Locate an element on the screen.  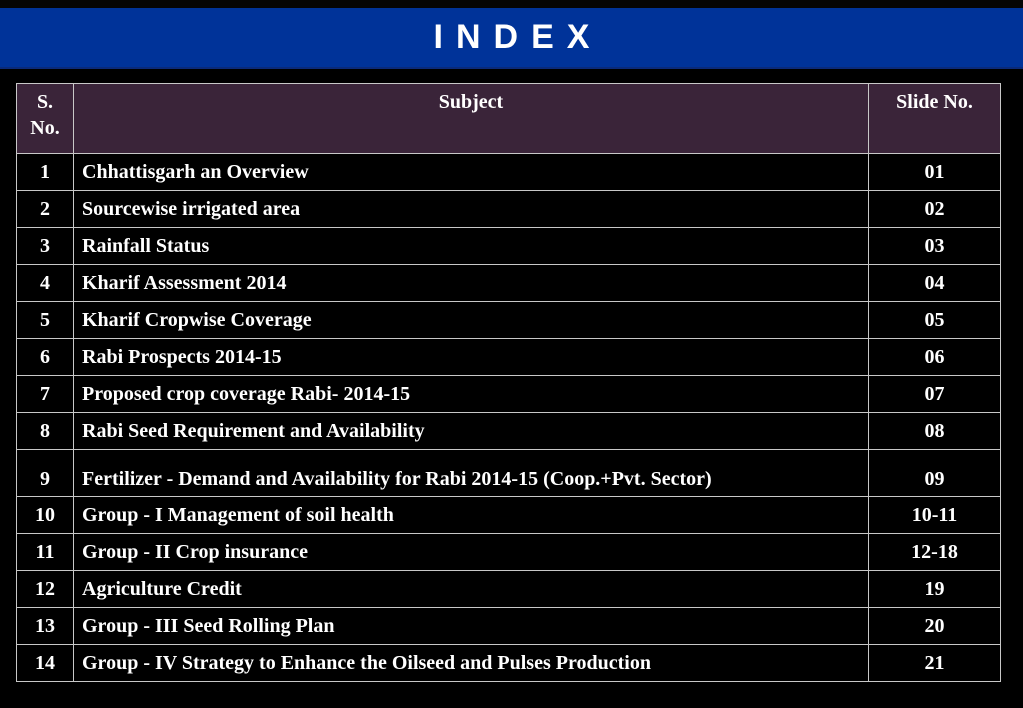
row-slide-no: 21 is located at coordinates (934, 663).